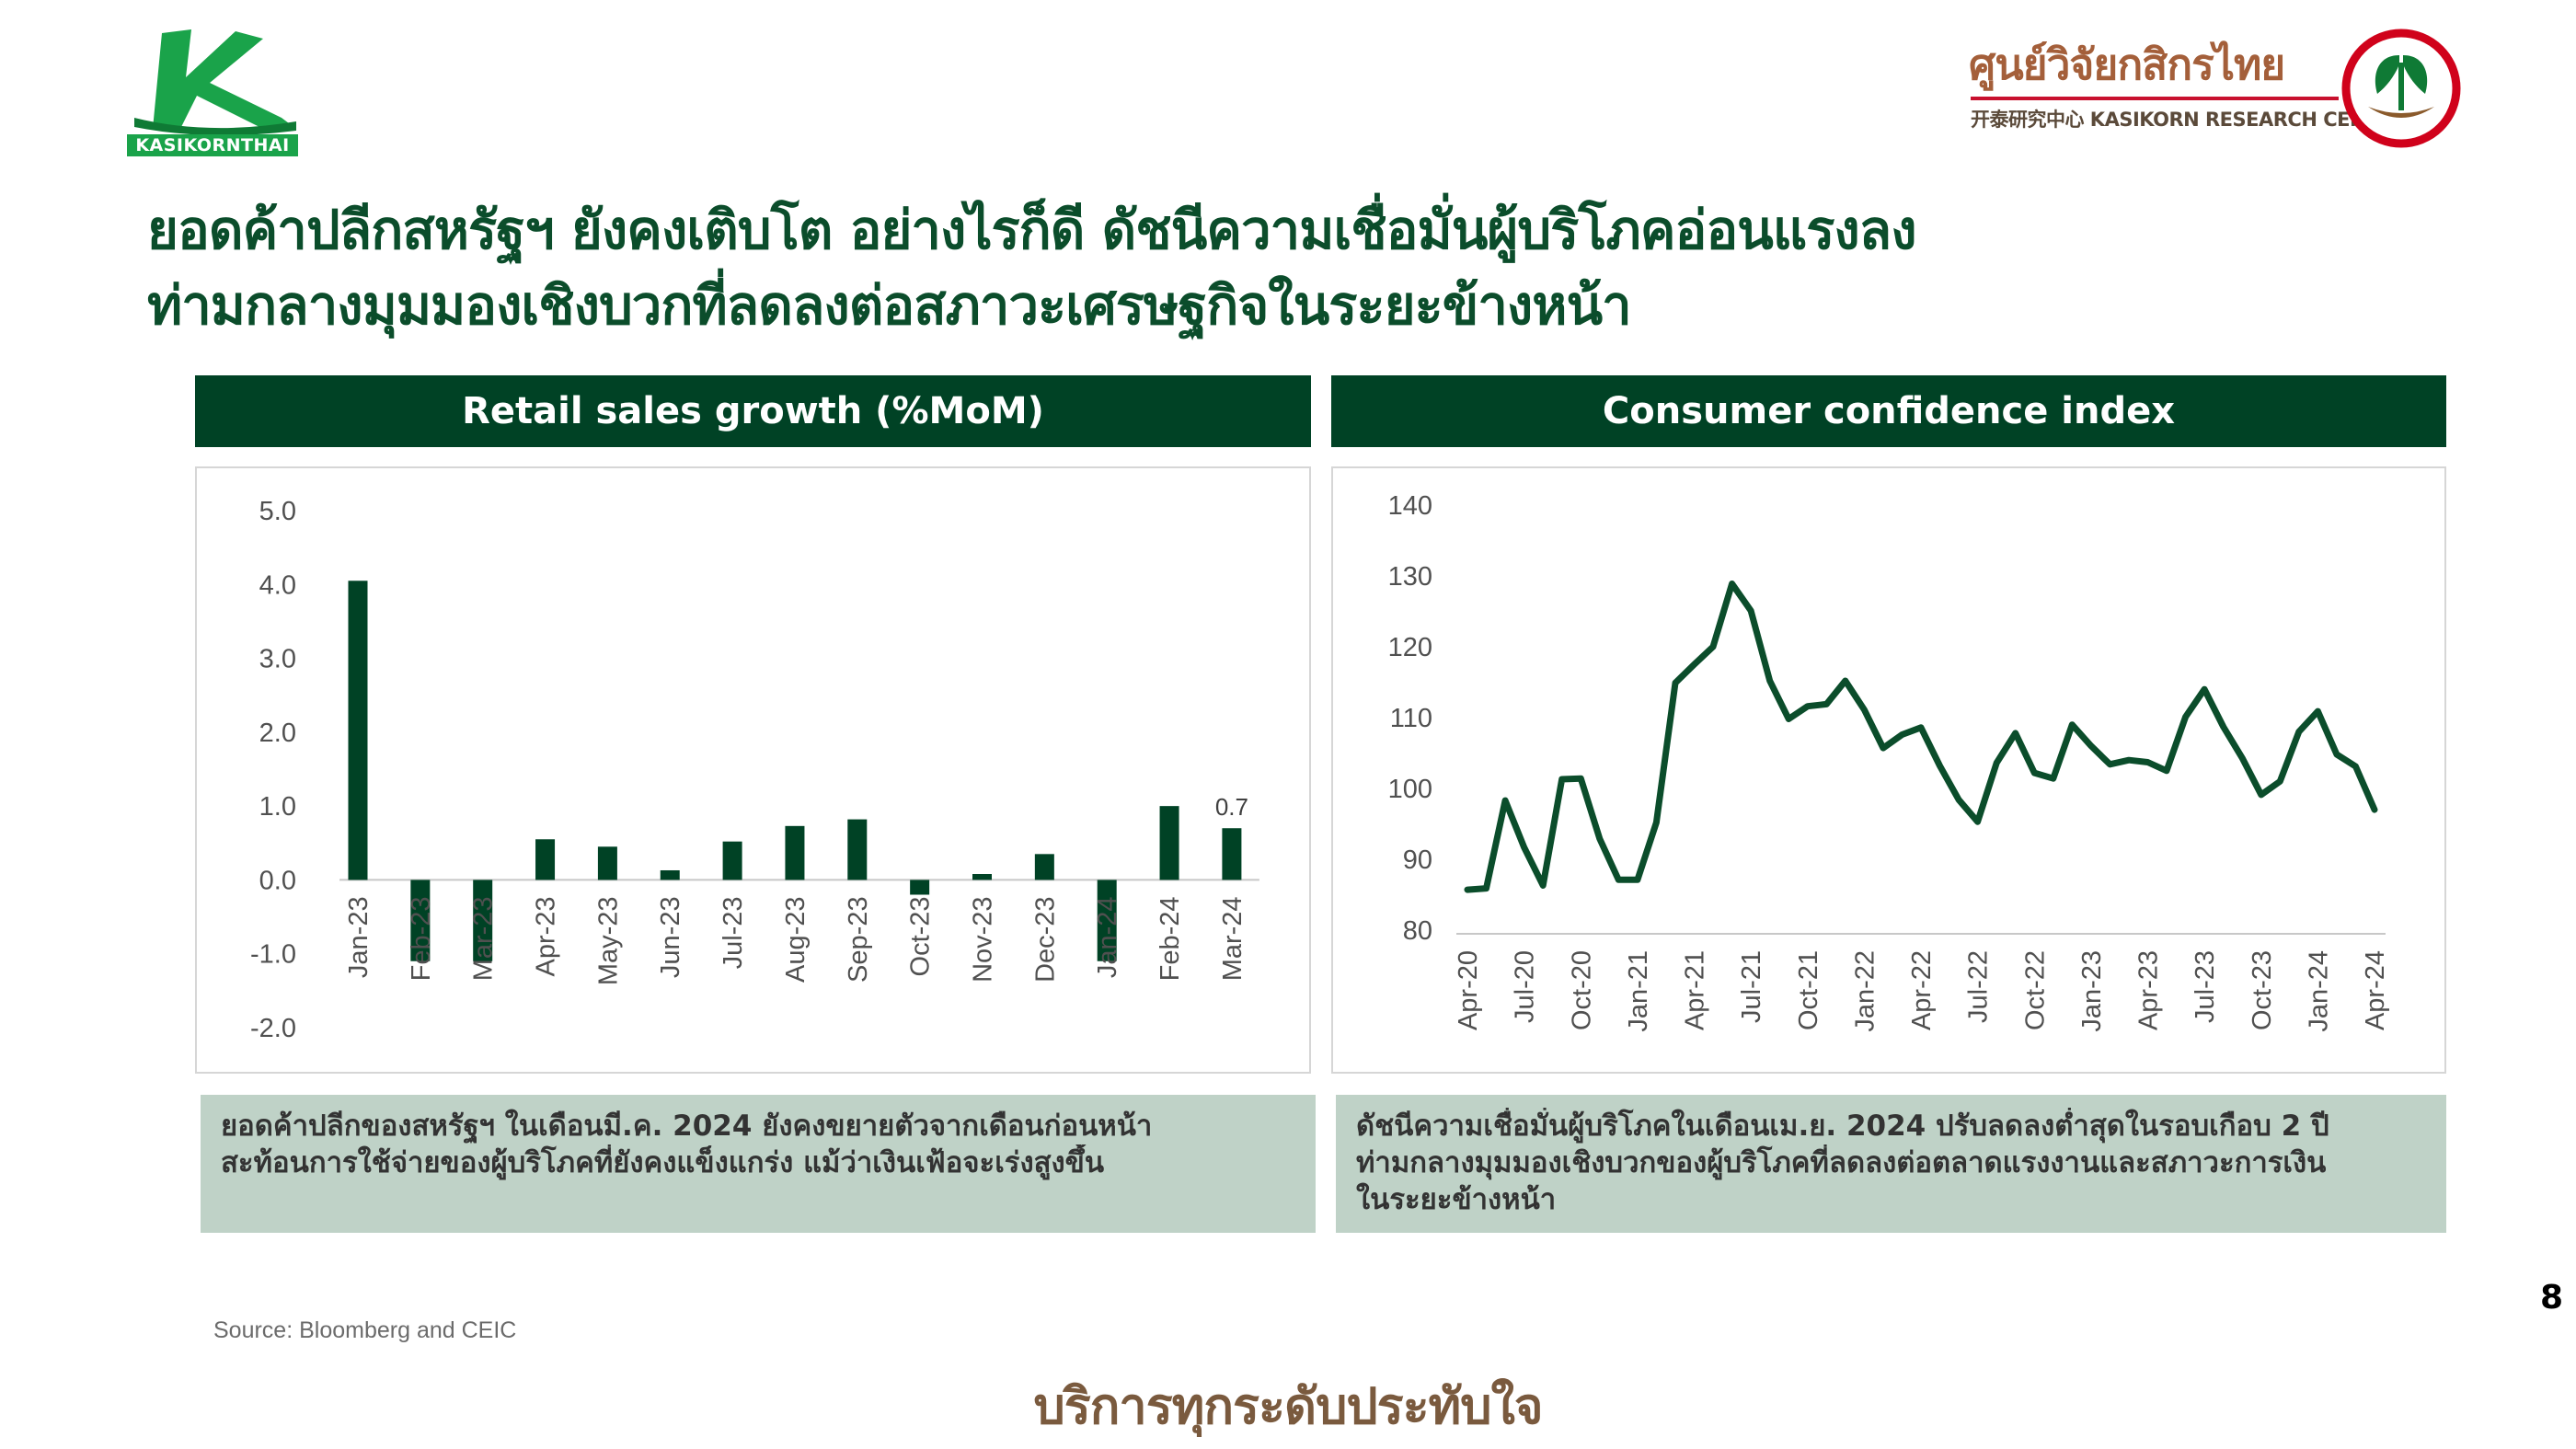 The height and width of the screenshot is (1449, 2576). Describe the element at coordinates (1410, 506) in the screenshot. I see `line-y-tick-label: 140` at that location.